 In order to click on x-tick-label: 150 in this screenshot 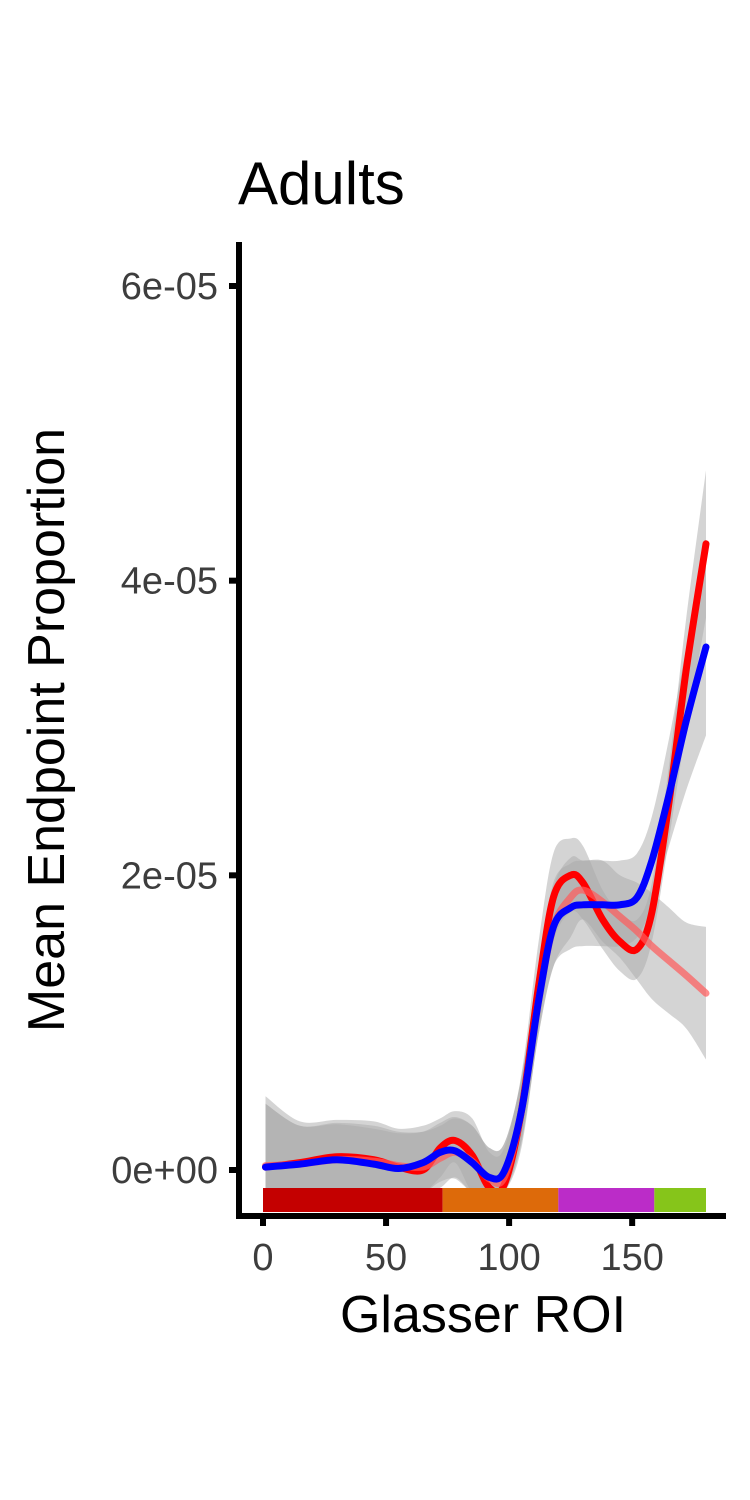, I will do `click(631, 1258)`.